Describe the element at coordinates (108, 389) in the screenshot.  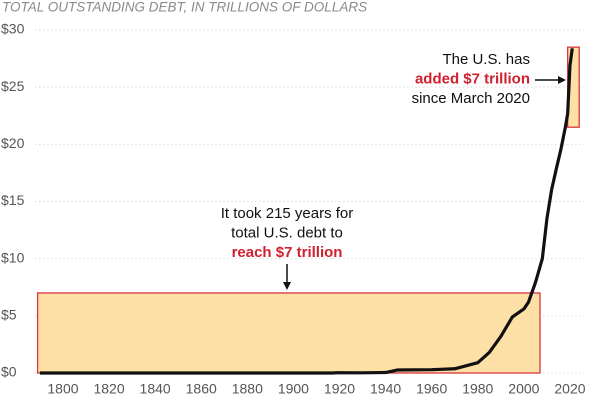
I see `x-tick-label: 1820` at that location.